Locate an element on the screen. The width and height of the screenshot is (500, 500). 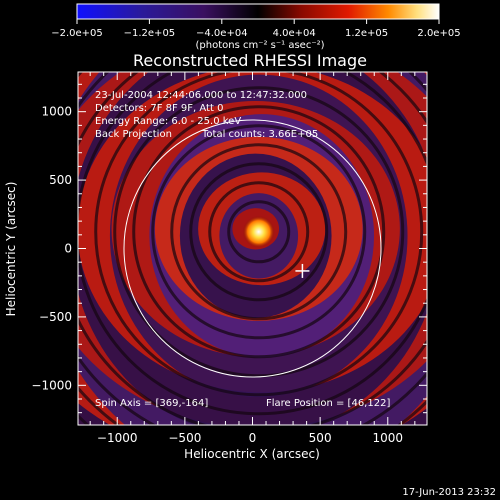
flare-core is located at coordinates (258, 231).